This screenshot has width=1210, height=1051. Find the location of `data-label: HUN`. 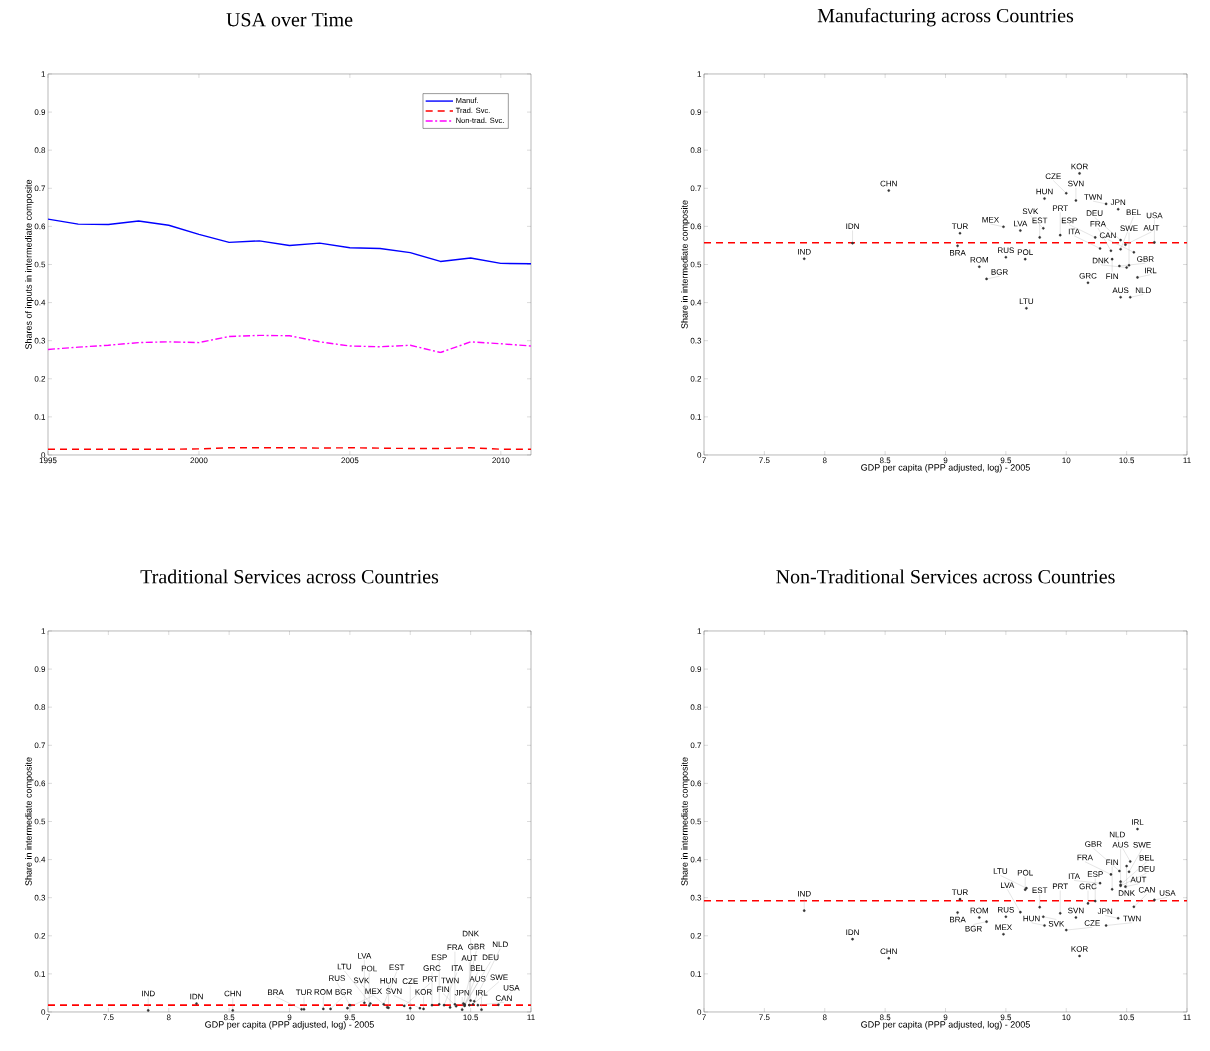

data-label: HUN is located at coordinates (1031, 918).